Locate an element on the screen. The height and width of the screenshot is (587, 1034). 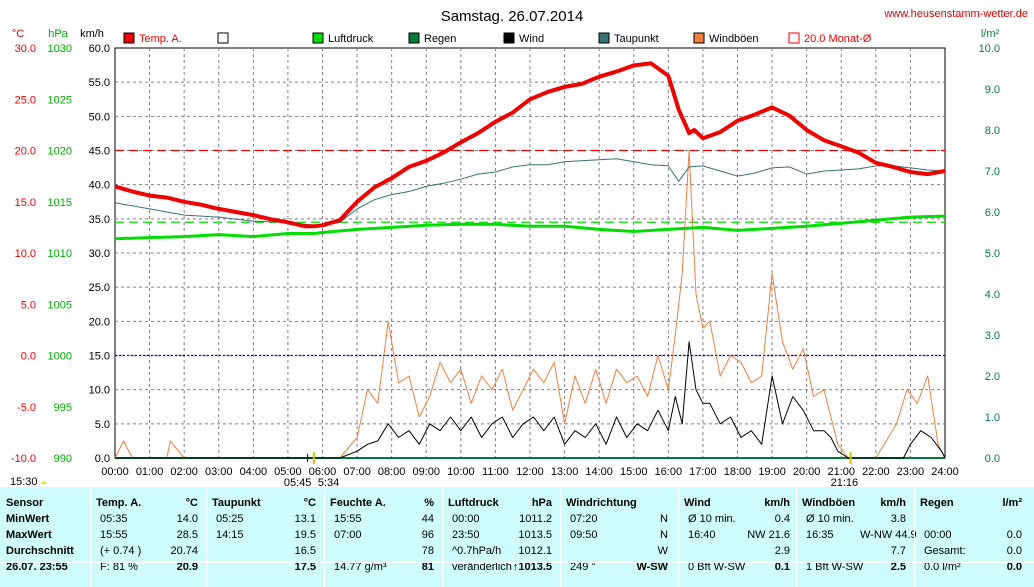
time-marker-left: 15:30 is located at coordinates (24, 481).